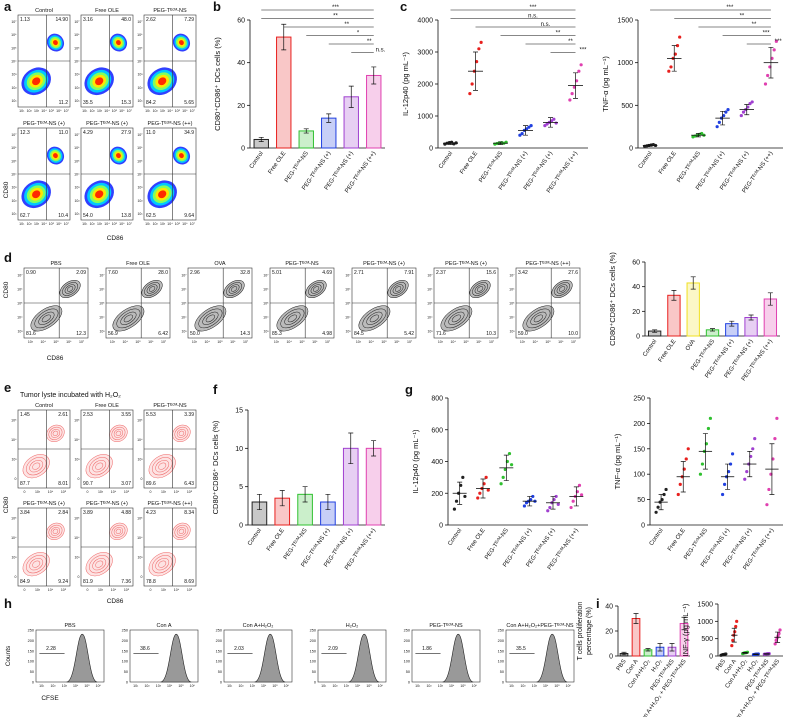 Image resolution: width=786 pixels, height=717 pixels. I want to click on y-tick-label: 3000, so click(425, 53).